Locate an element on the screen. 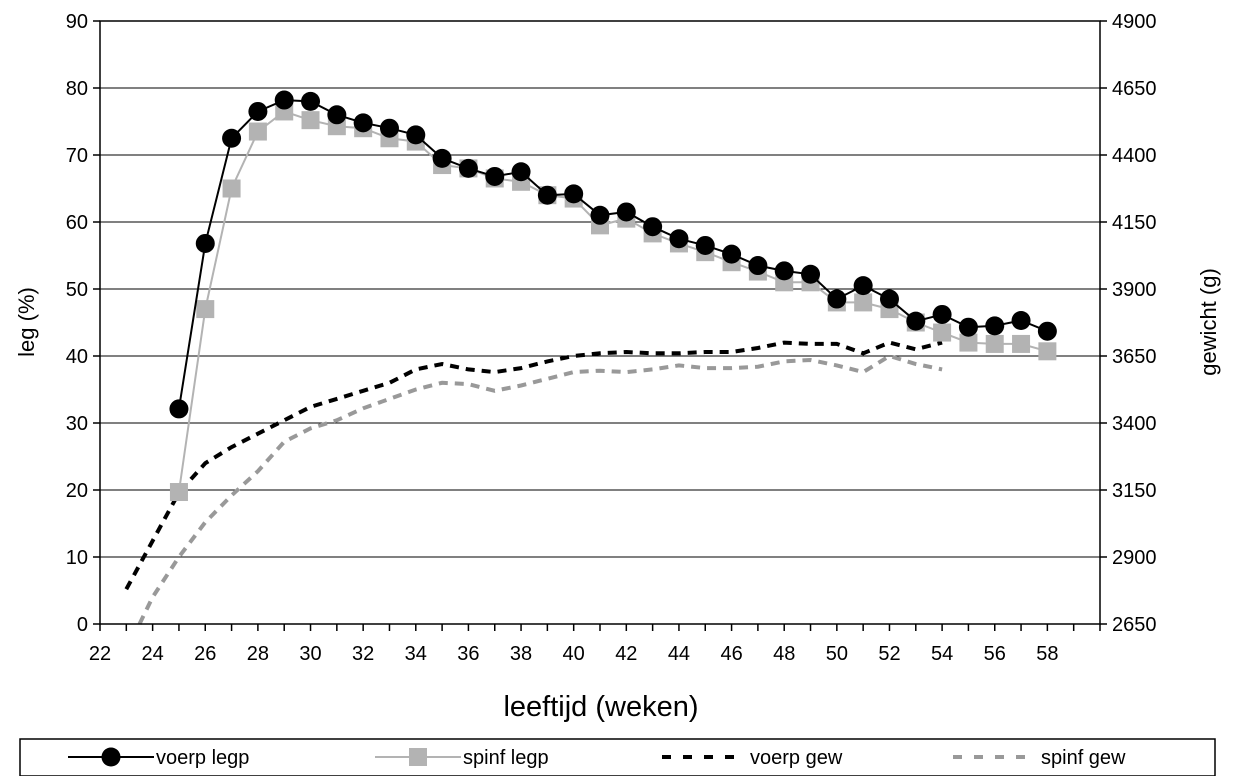 This screenshot has height=776, width=1235. y-right-tick-label: 3650 is located at coordinates (1134, 357).